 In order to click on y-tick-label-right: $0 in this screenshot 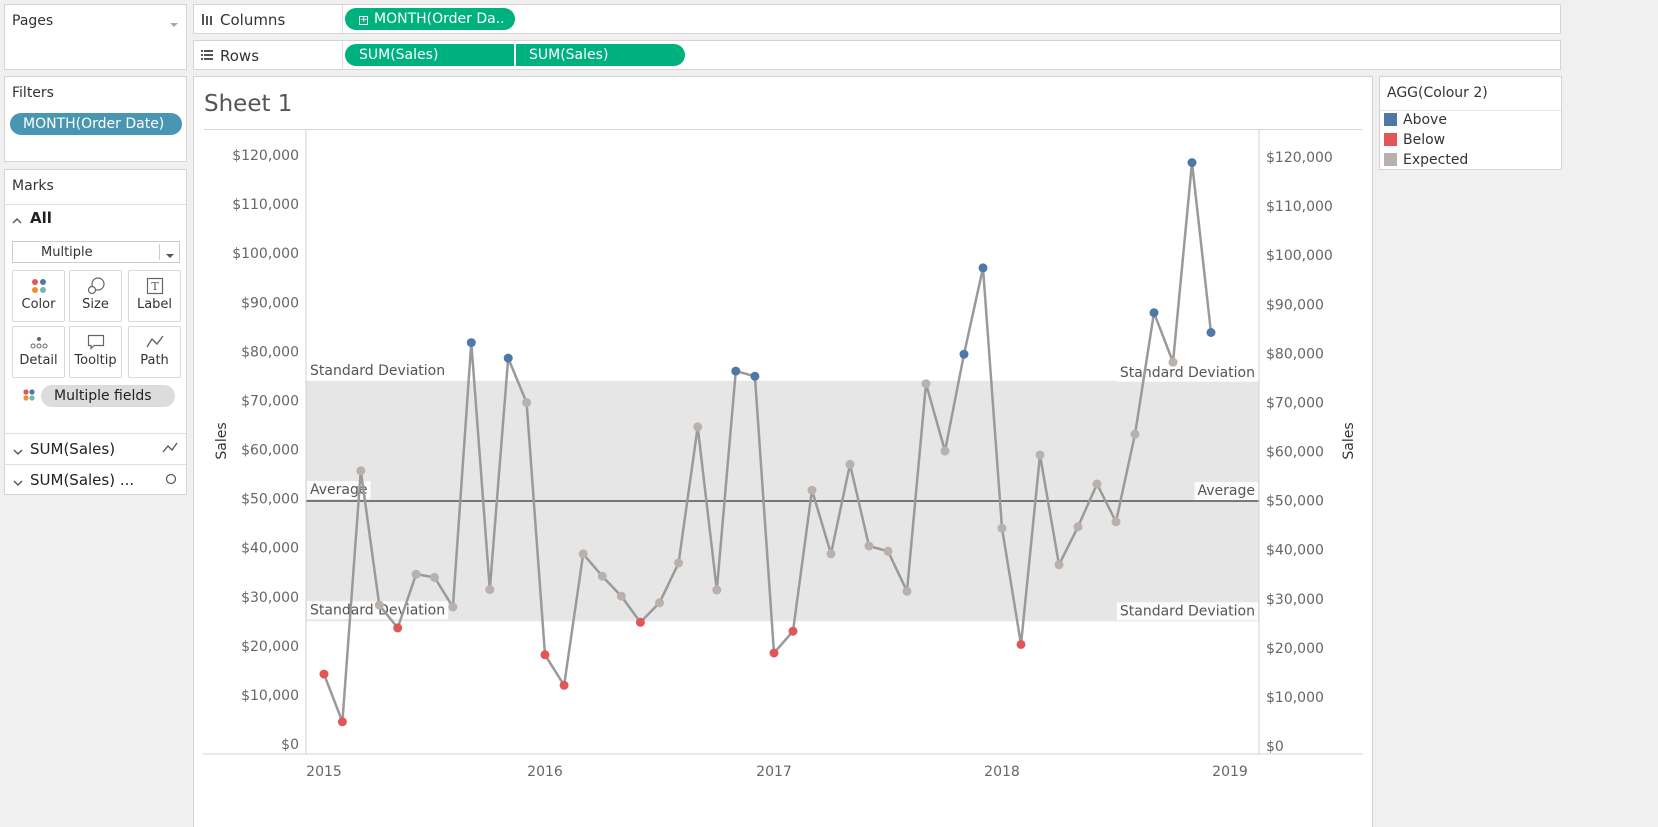, I will do `click(1275, 747)`.